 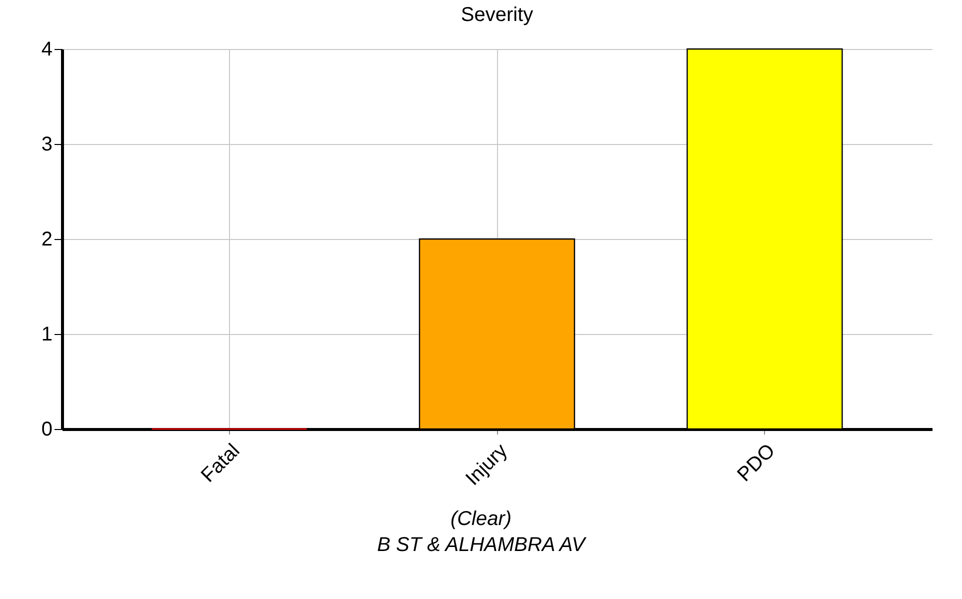 What do you see at coordinates (46, 145) in the screenshot?
I see `y-tick-label: 3` at bounding box center [46, 145].